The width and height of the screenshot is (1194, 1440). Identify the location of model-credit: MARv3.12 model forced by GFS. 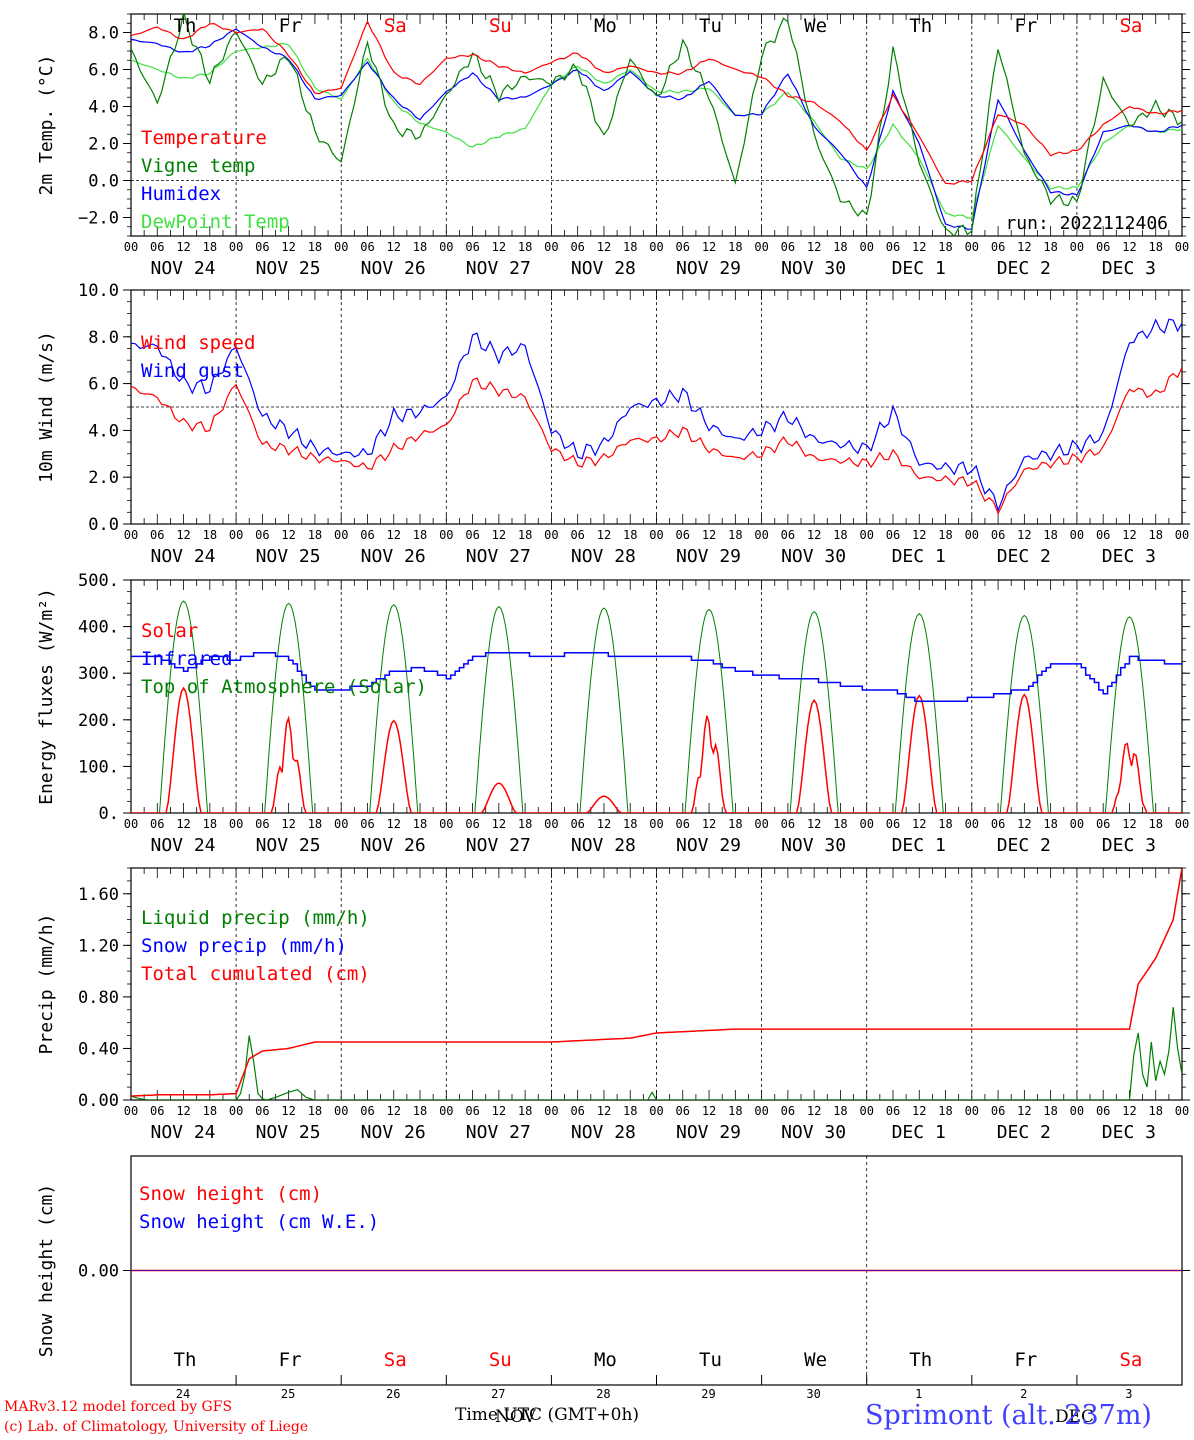
(118, 1407).